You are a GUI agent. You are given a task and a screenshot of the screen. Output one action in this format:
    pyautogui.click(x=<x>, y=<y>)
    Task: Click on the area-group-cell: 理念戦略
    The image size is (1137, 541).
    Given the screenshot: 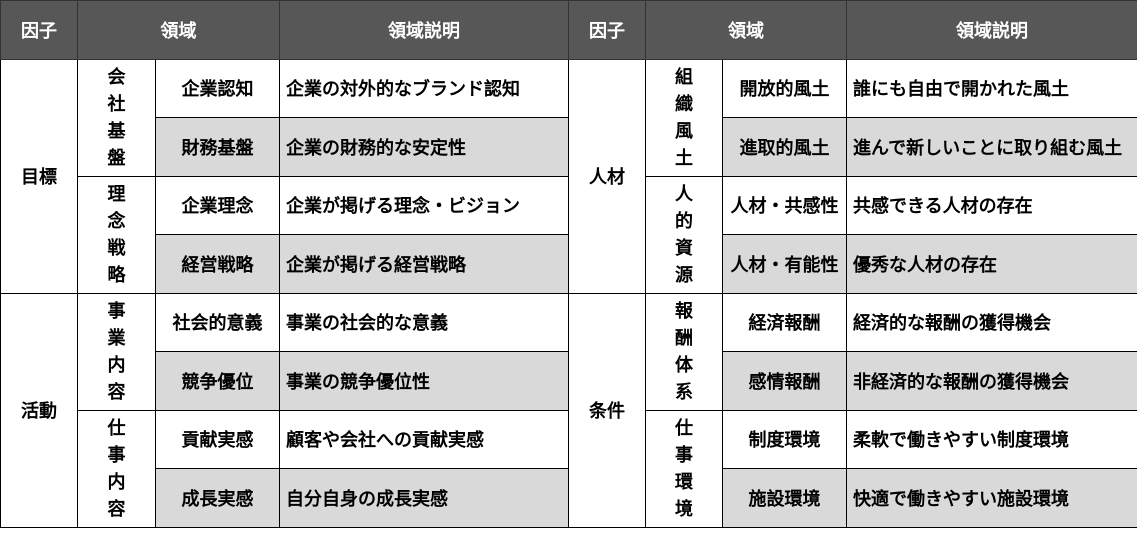 What is the action you would take?
    pyautogui.click(x=116, y=234)
    